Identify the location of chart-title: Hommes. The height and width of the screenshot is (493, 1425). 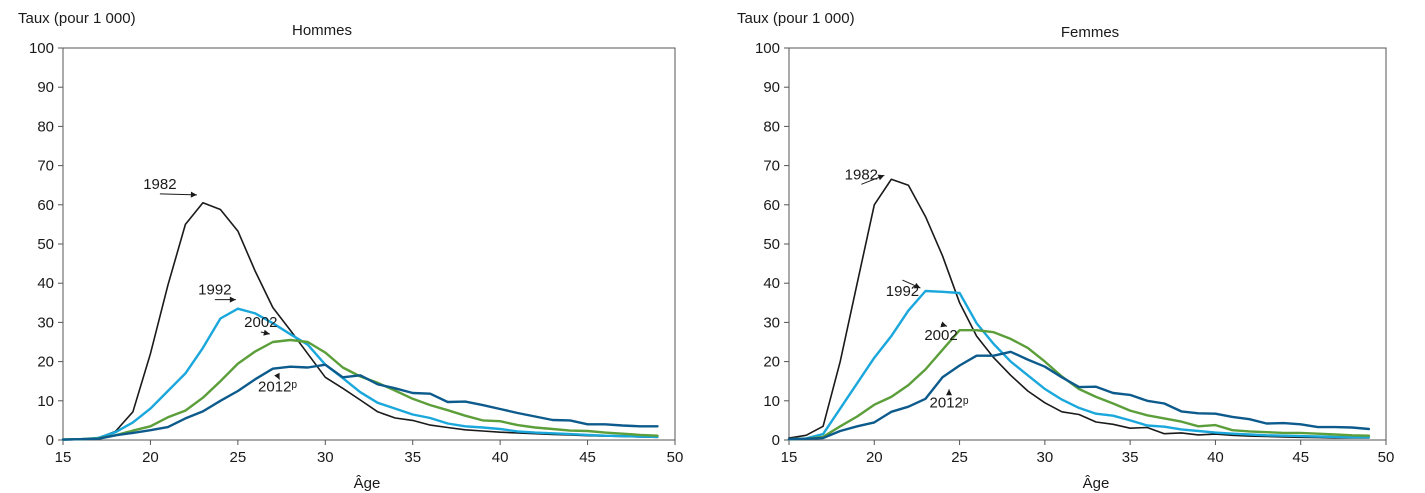
(322, 30).